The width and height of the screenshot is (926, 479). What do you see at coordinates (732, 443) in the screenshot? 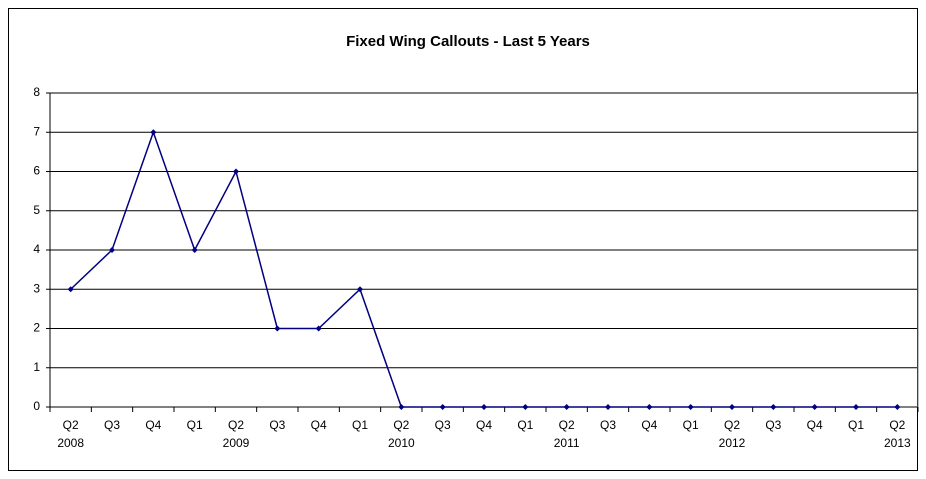
I see `x-year-label: 2012` at bounding box center [732, 443].